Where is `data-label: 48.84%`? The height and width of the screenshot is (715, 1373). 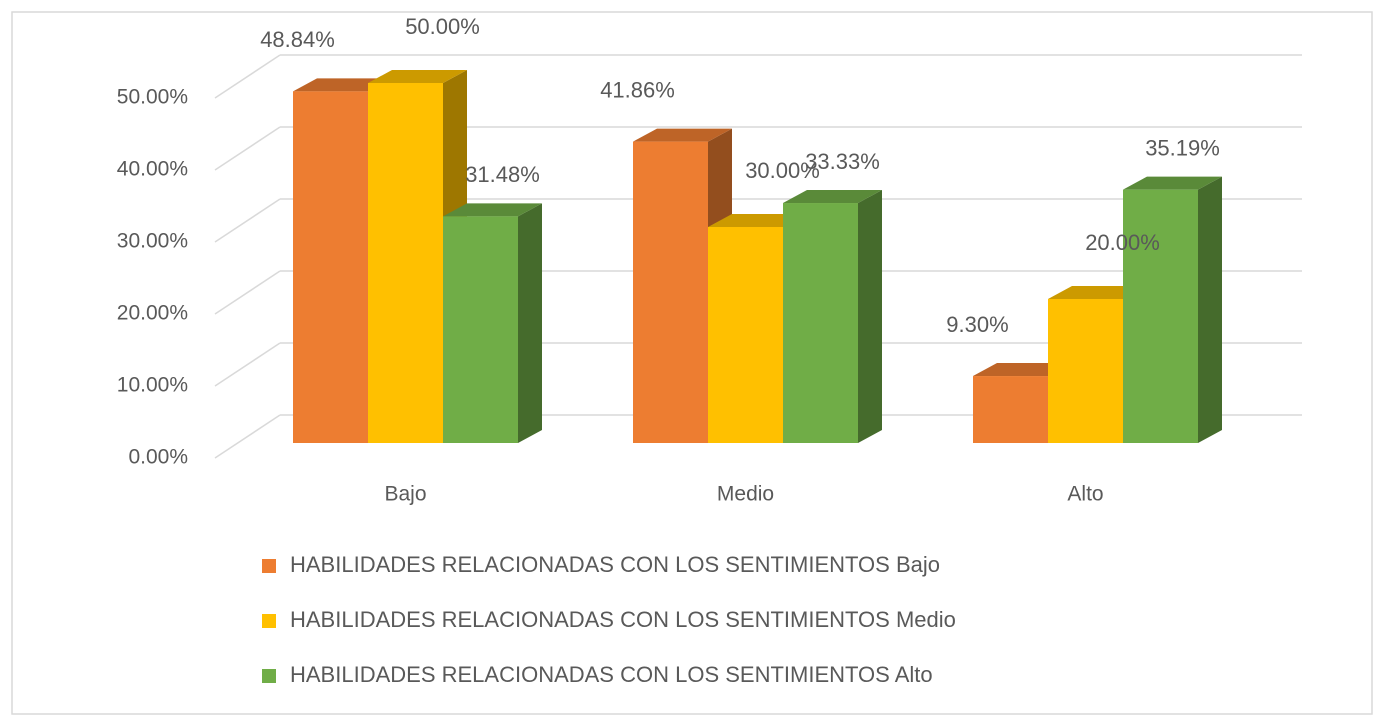 data-label: 48.84% is located at coordinates (297, 39).